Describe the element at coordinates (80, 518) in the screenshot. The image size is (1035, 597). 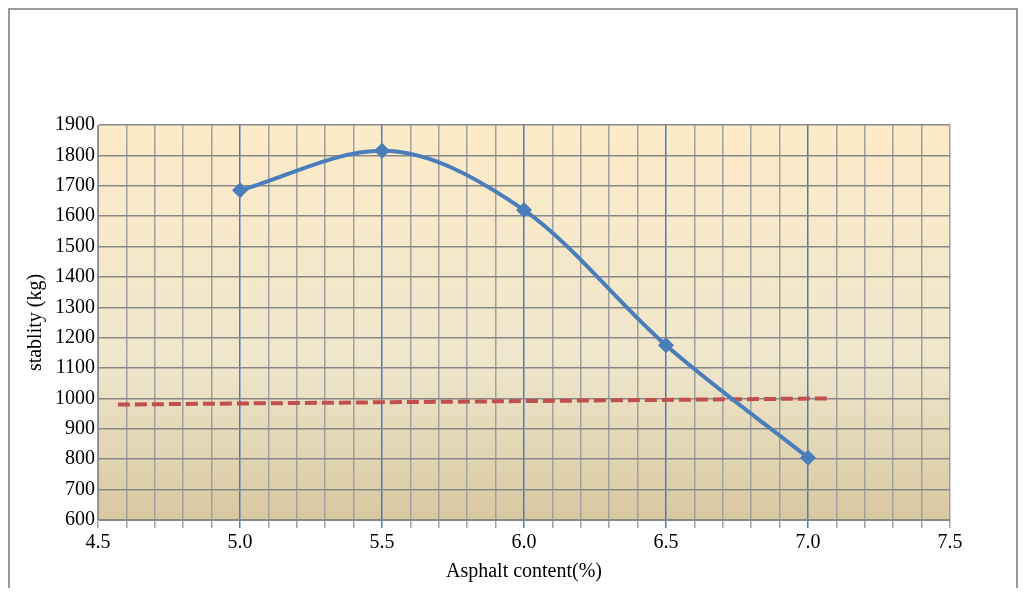
I see `y-tick-label: 600` at that location.